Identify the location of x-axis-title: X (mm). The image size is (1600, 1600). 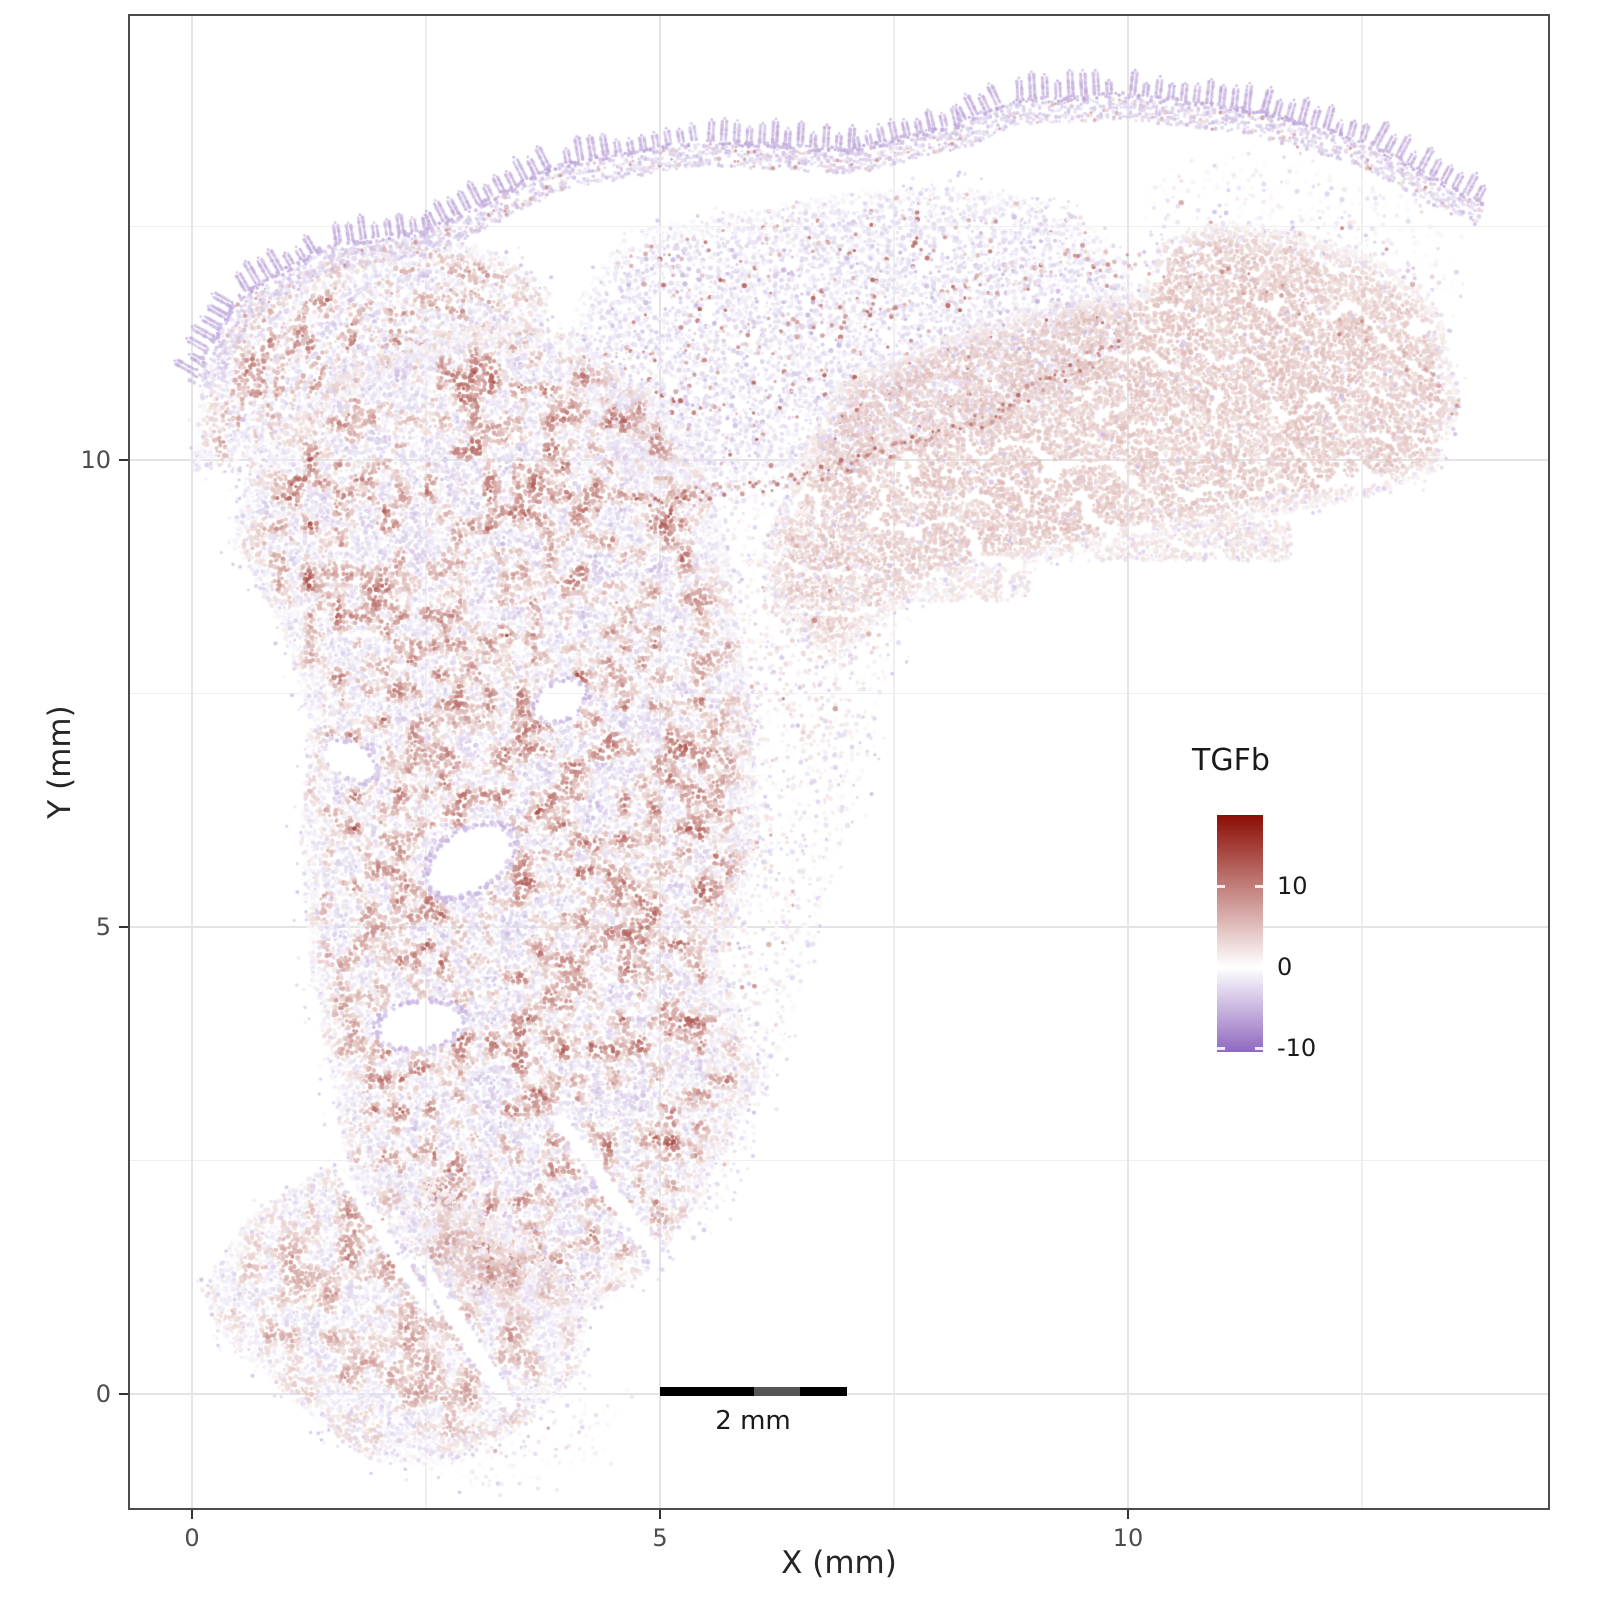
(839, 1563).